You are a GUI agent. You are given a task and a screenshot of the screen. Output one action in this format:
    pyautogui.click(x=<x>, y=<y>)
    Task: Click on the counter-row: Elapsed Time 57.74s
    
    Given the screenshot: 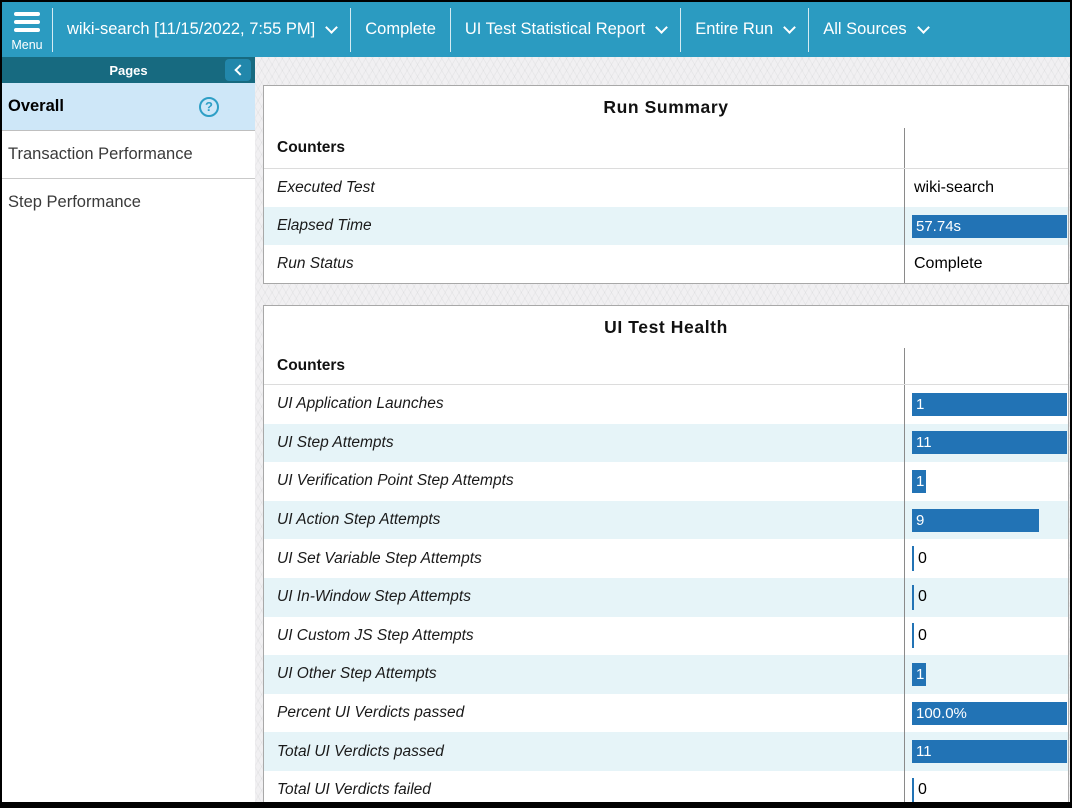 What is the action you would take?
    pyautogui.click(x=666, y=226)
    